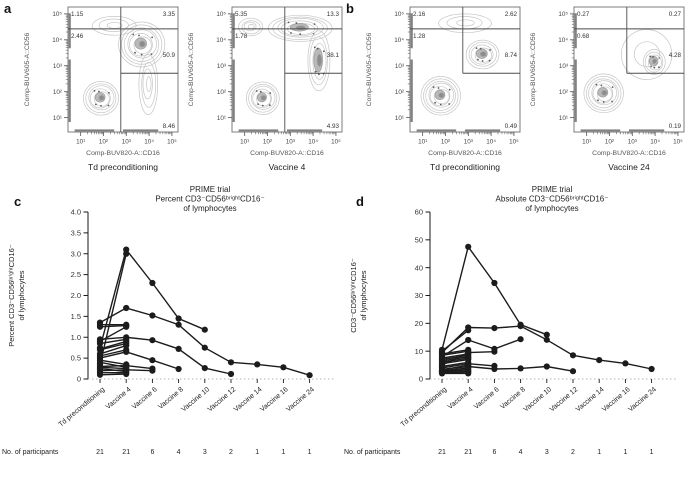 Image resolution: width=685 pixels, height=482 pixels. What do you see at coordinates (169, 126) in the screenshot?
I see `quadrant-stat-bottom-right: 8.46` at bounding box center [169, 126].